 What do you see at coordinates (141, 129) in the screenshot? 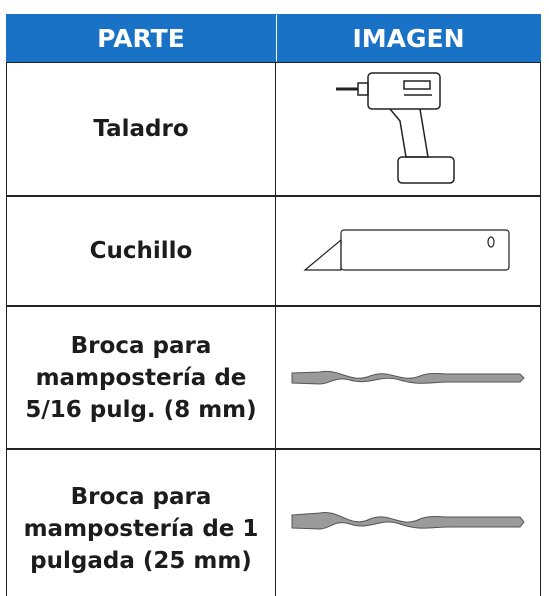
I see `part-name: Taladro` at bounding box center [141, 129].